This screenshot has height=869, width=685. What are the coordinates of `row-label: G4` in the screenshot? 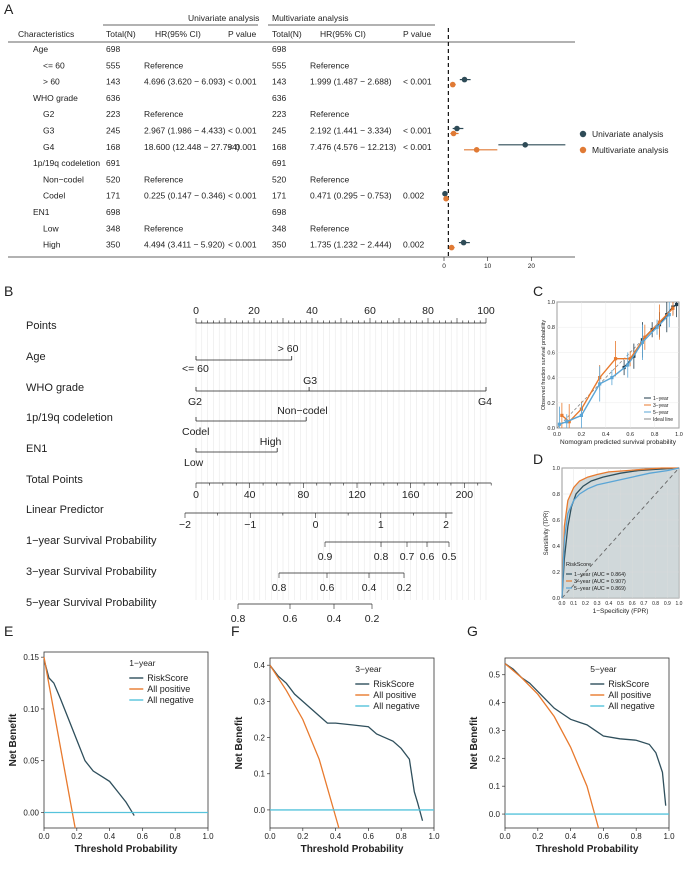 It's located at (49, 147).